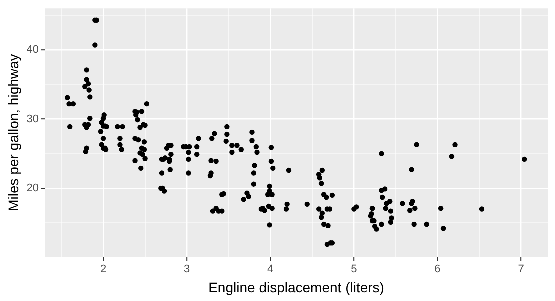  What do you see at coordinates (33, 50) in the screenshot?
I see `y-tick-label: 40` at bounding box center [33, 50].